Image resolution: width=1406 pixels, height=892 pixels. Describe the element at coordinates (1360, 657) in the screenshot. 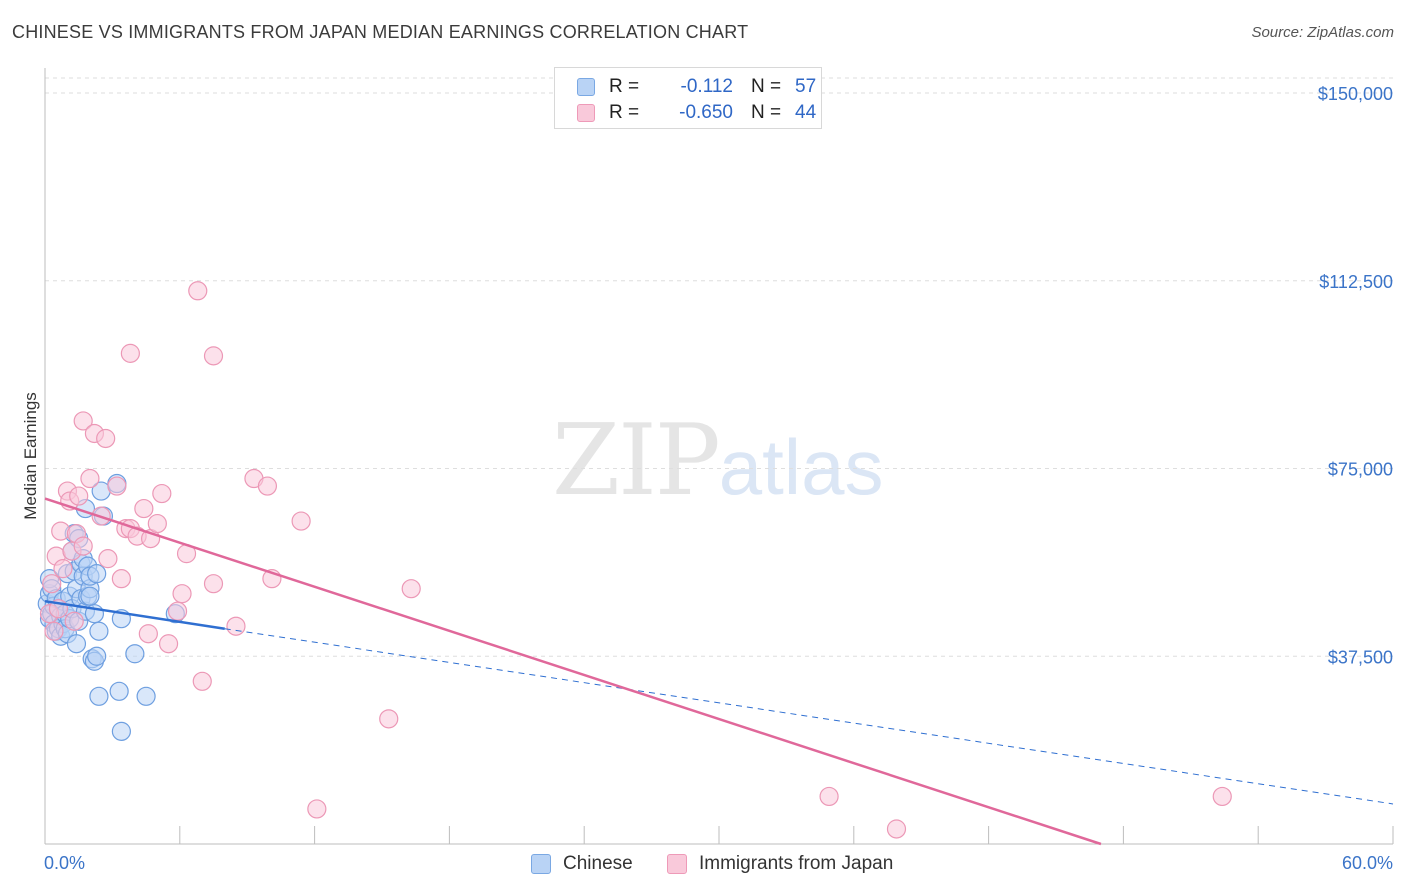

I see `y-tick-label: $37,500` at that location.